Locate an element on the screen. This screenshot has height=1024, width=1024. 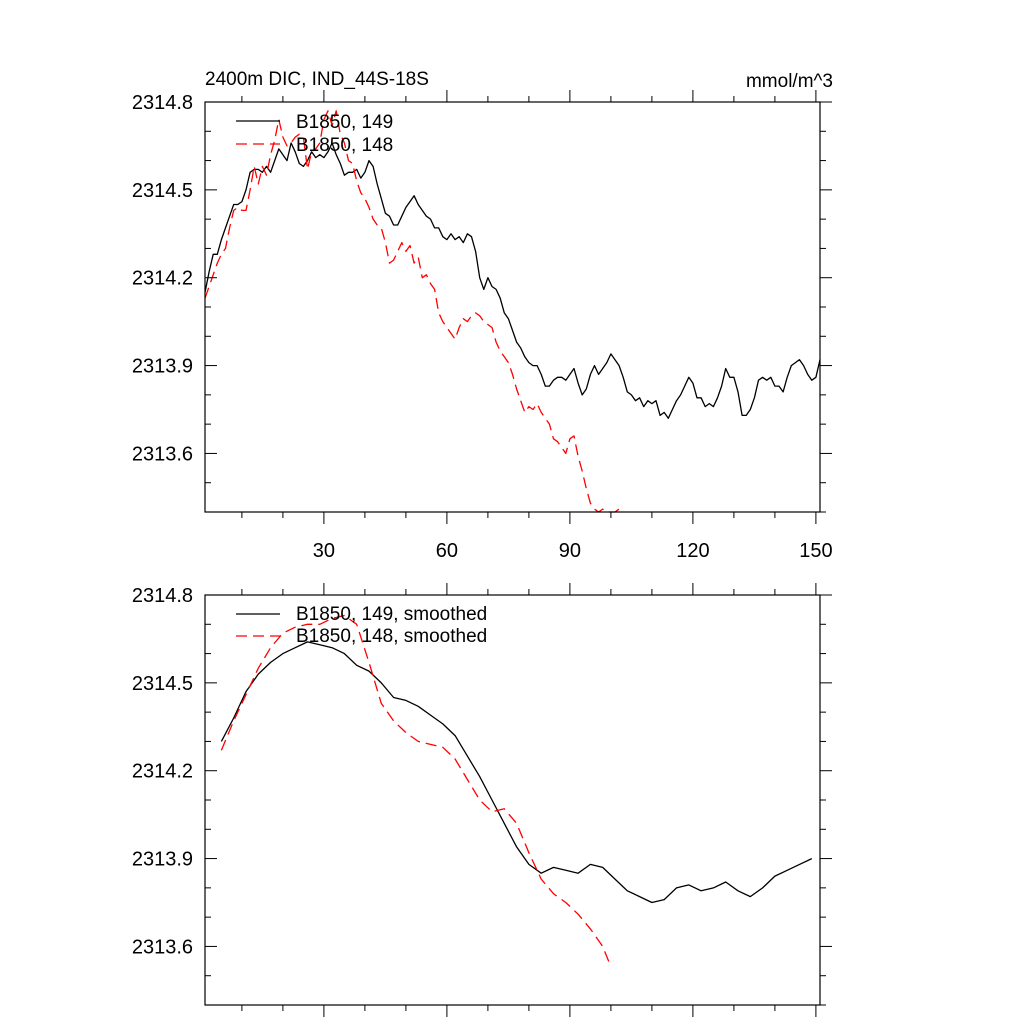
bottom-ytick-label: 2314.8 is located at coordinates (162, 596).